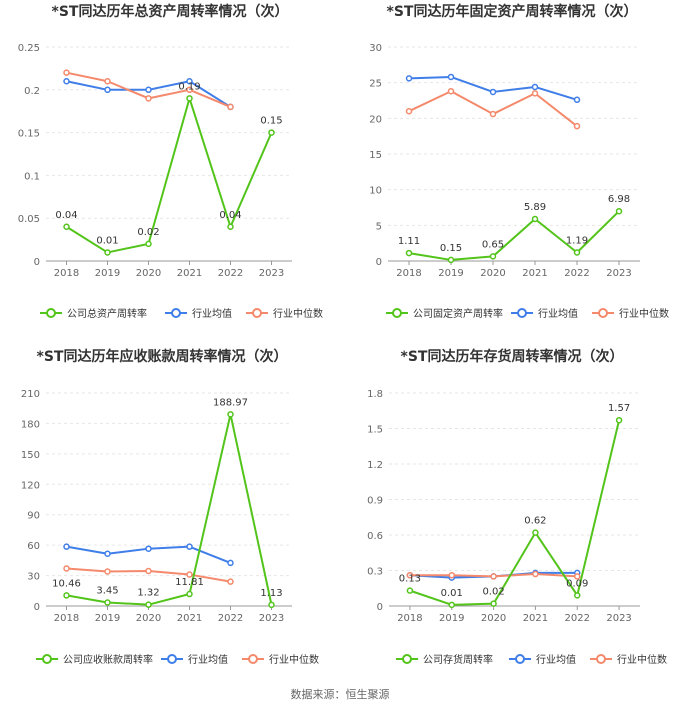 The height and width of the screenshot is (712, 680). What do you see at coordinates (30, 424) in the screenshot?
I see `y-tick-label: 180` at bounding box center [30, 424].